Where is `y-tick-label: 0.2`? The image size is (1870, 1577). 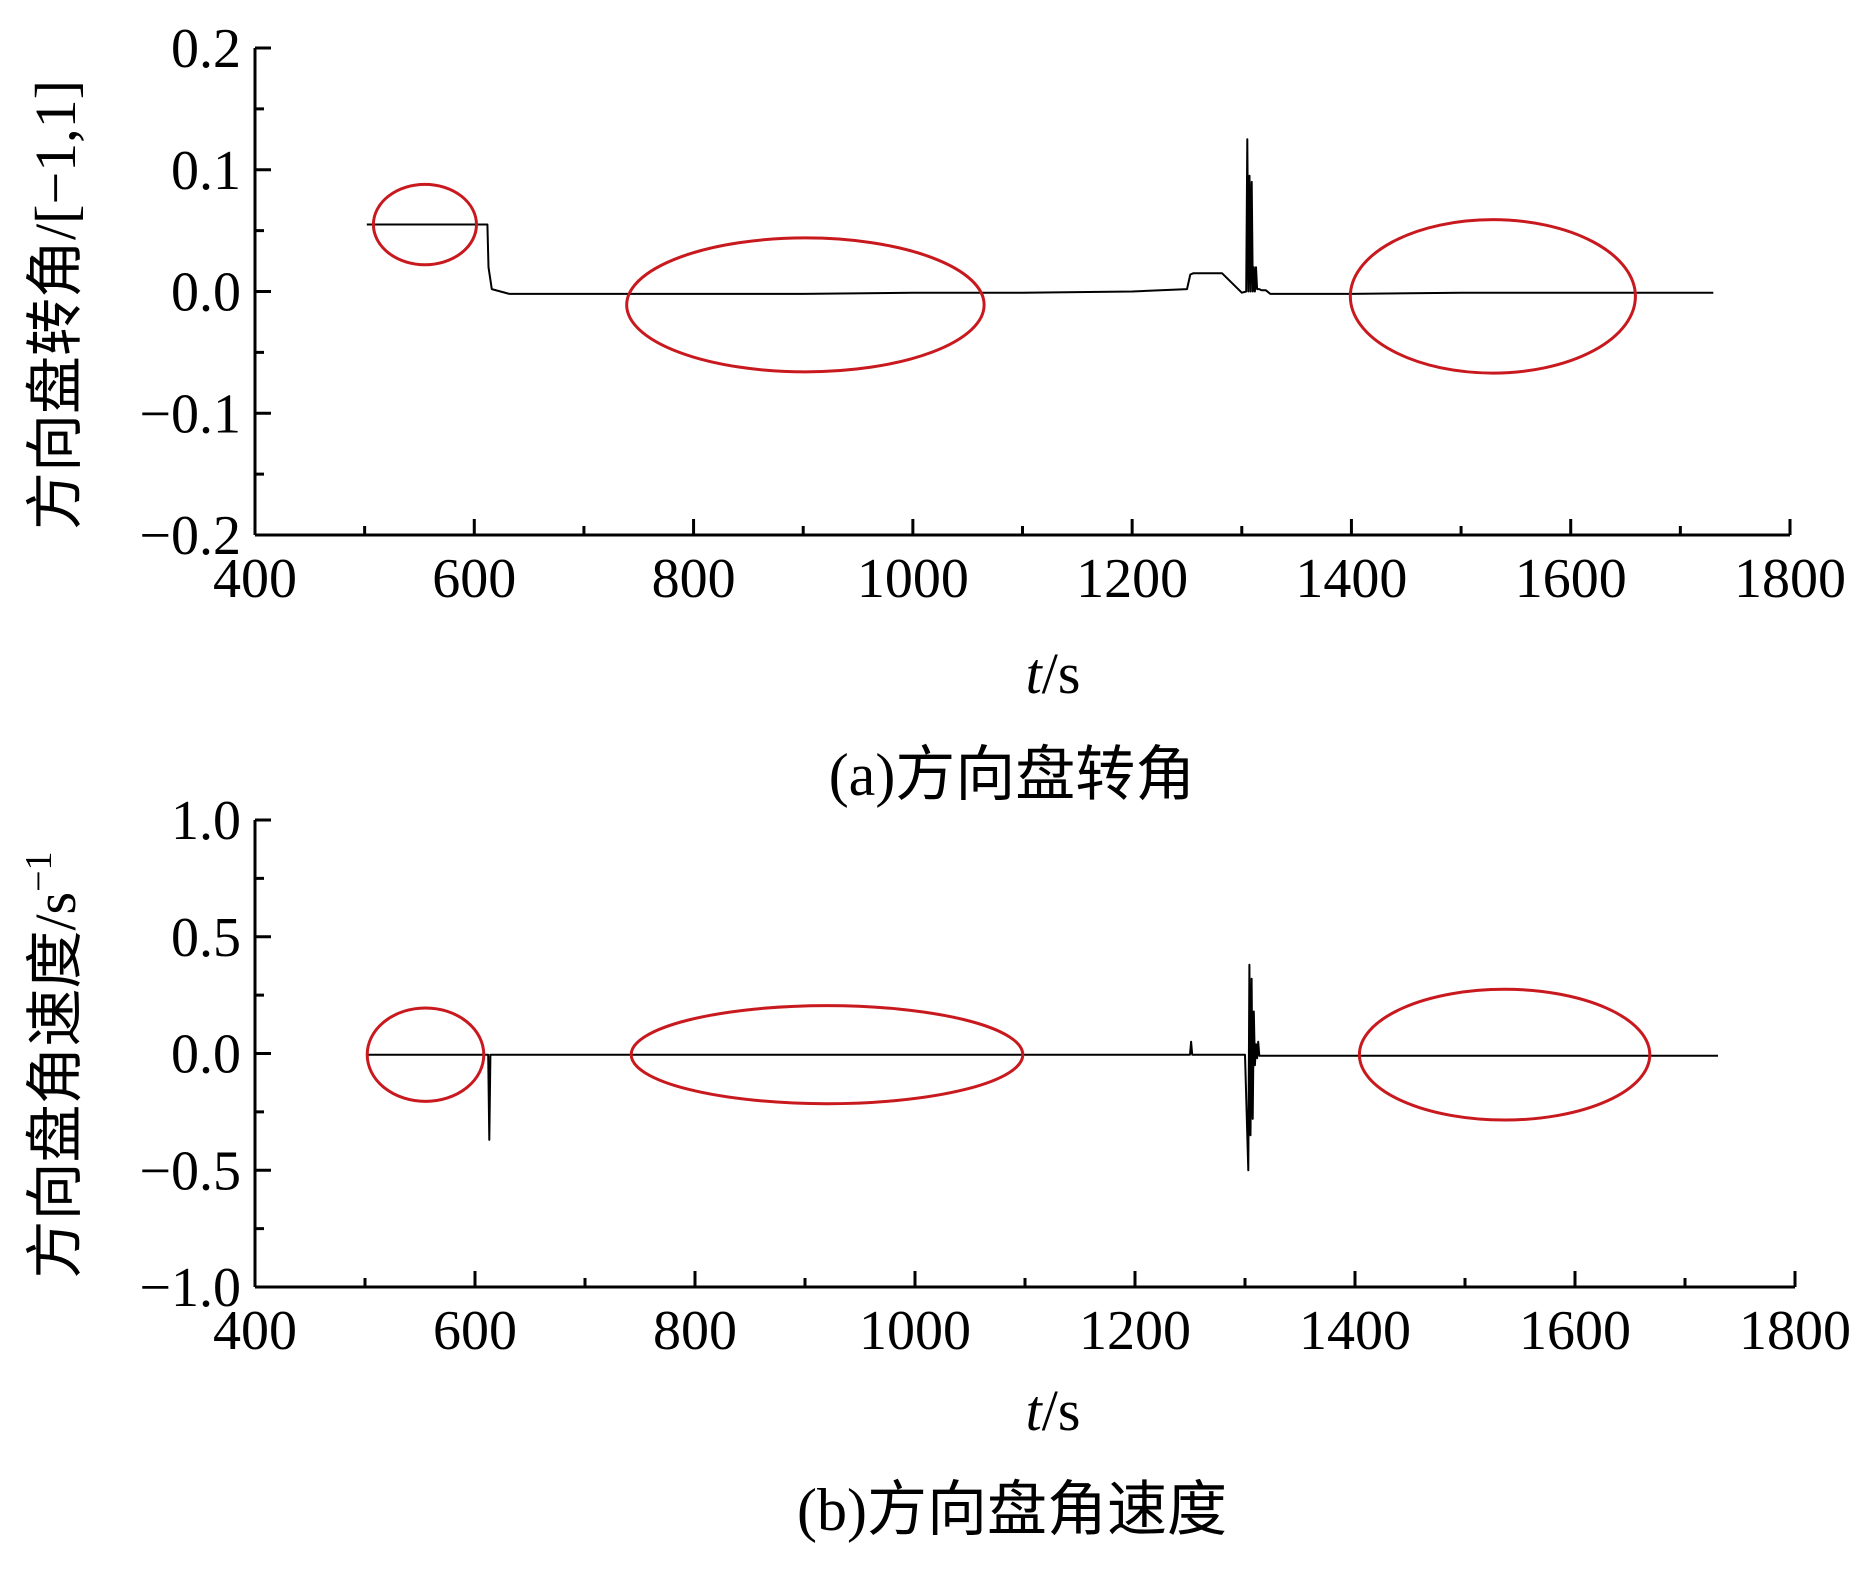 y-tick-label: 0.2 is located at coordinates (206, 49).